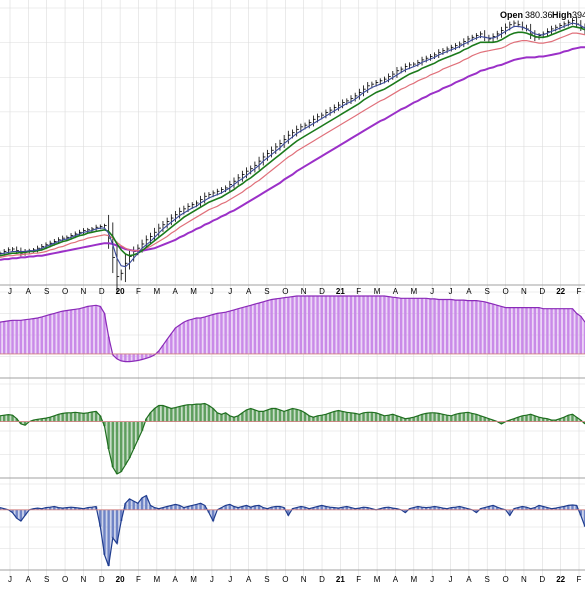 Image resolution: width=585 pixels, height=590 pixels. Describe the element at coordinates (340, 291) in the screenshot. I see `x-tick-label-top: 21` at that location.